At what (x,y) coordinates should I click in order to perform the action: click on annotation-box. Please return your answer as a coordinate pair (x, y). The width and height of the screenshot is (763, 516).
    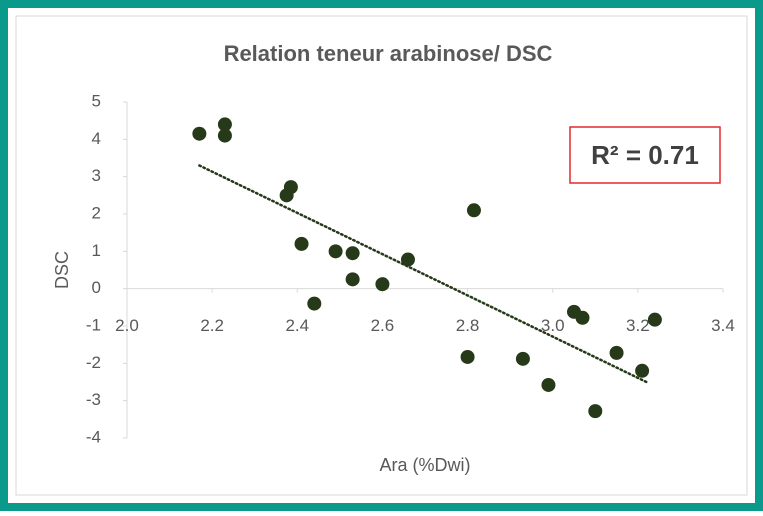
    Looking at the image, I should click on (645, 155).